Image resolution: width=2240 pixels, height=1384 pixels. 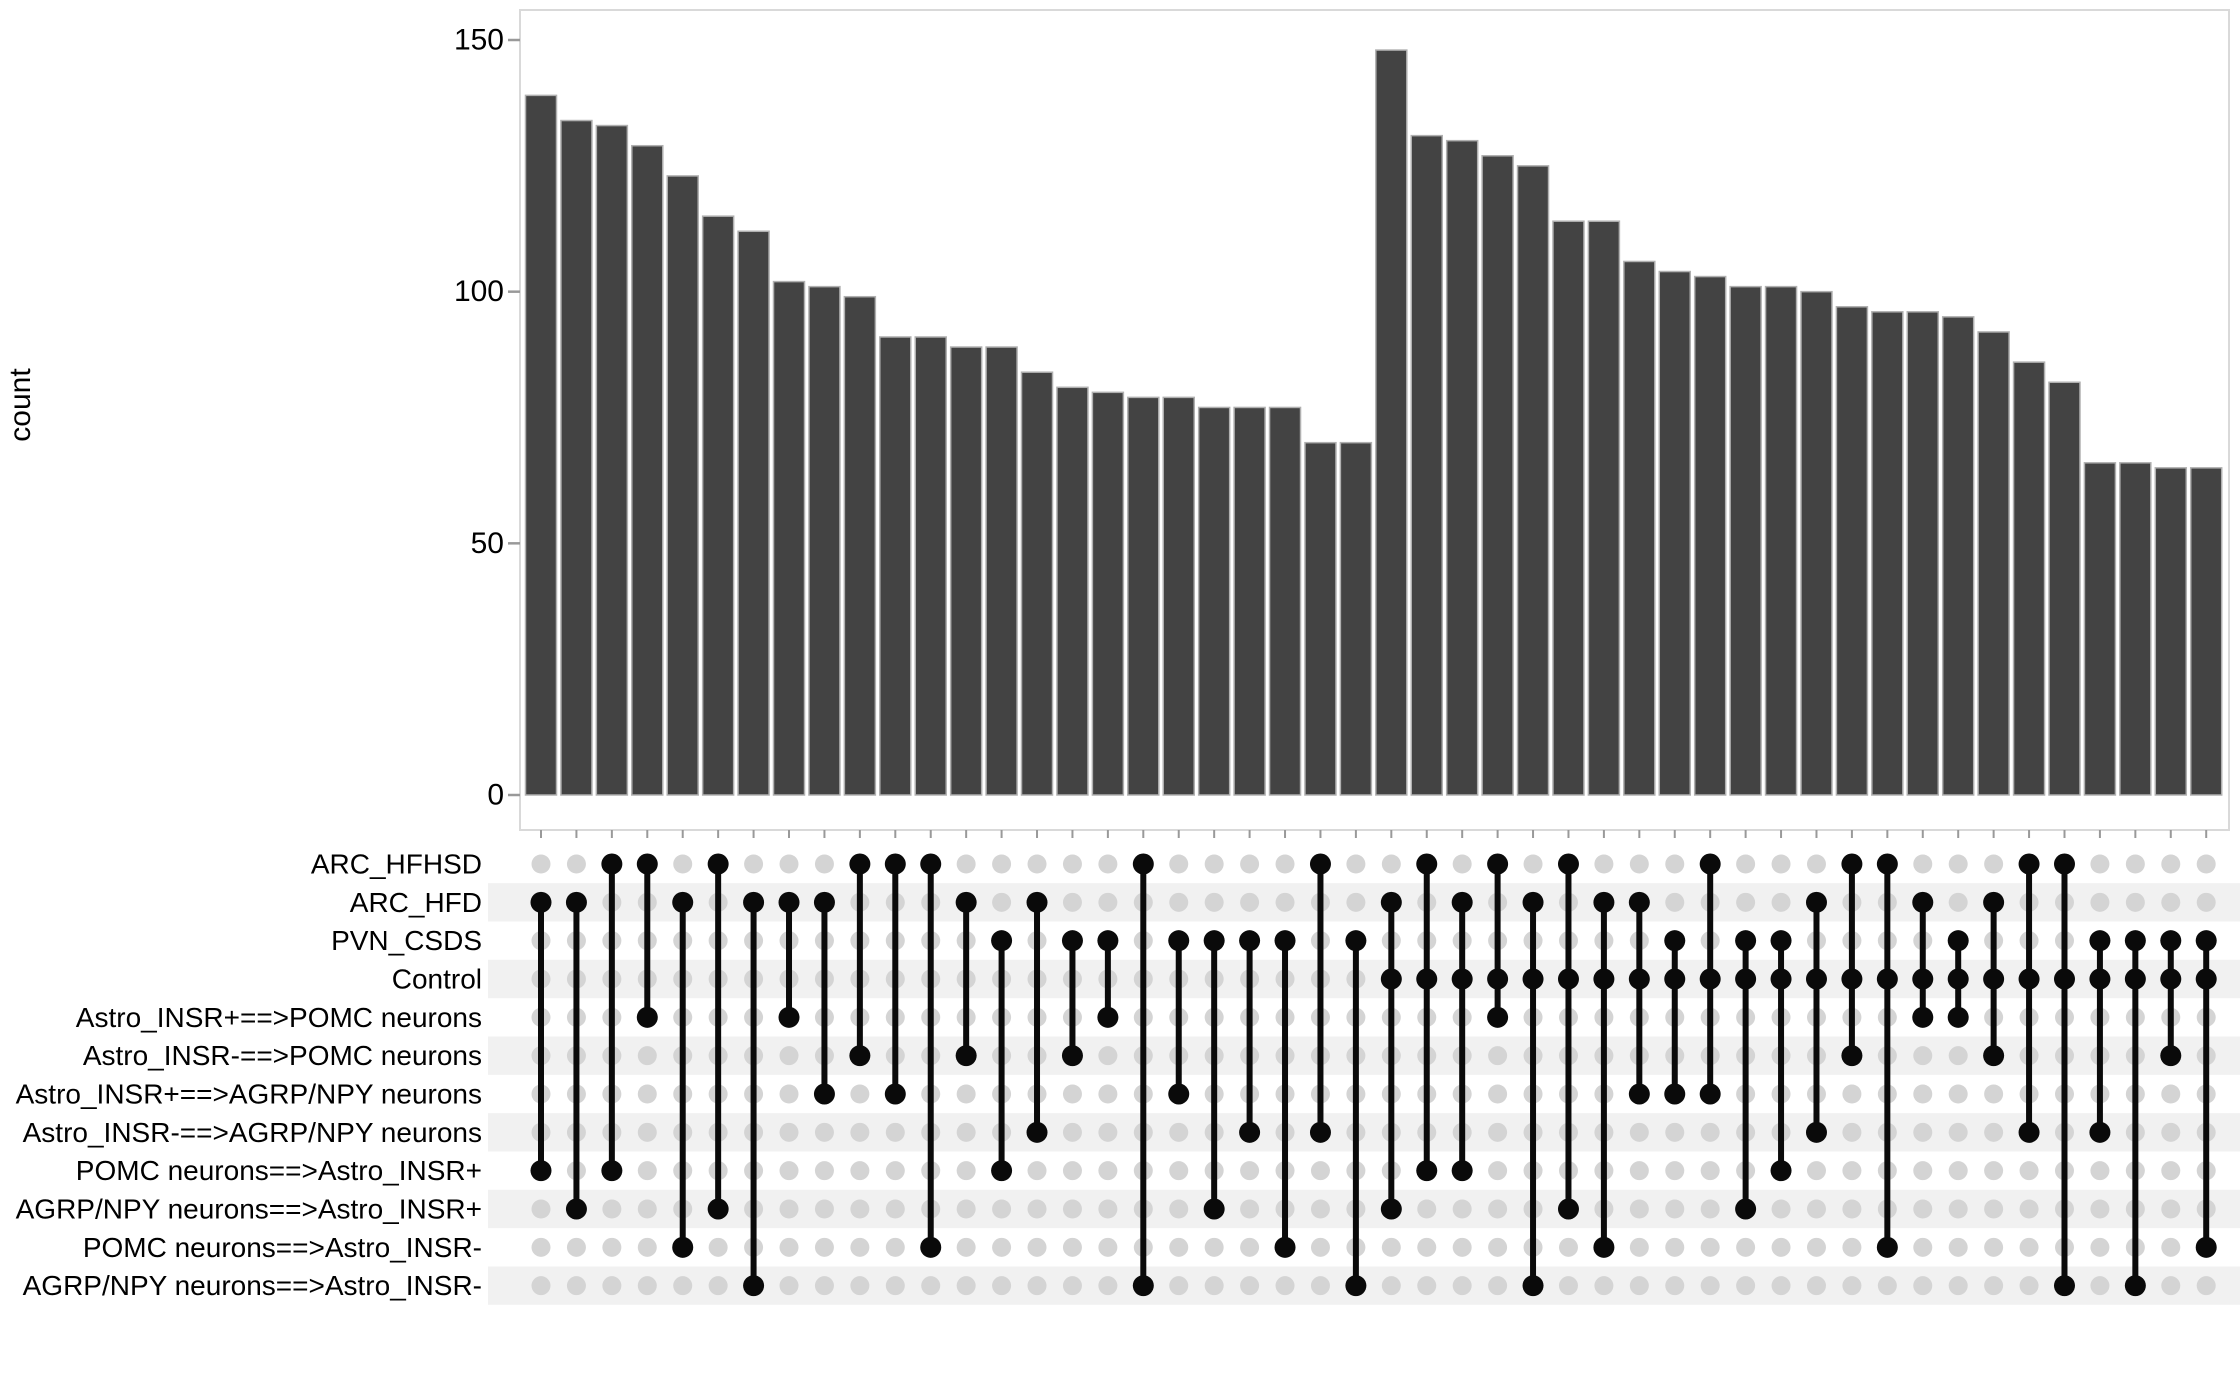 What do you see at coordinates (279, 1170) in the screenshot?
I see `set-label-8: POMC neurons==>Astro_INSR+` at bounding box center [279, 1170].